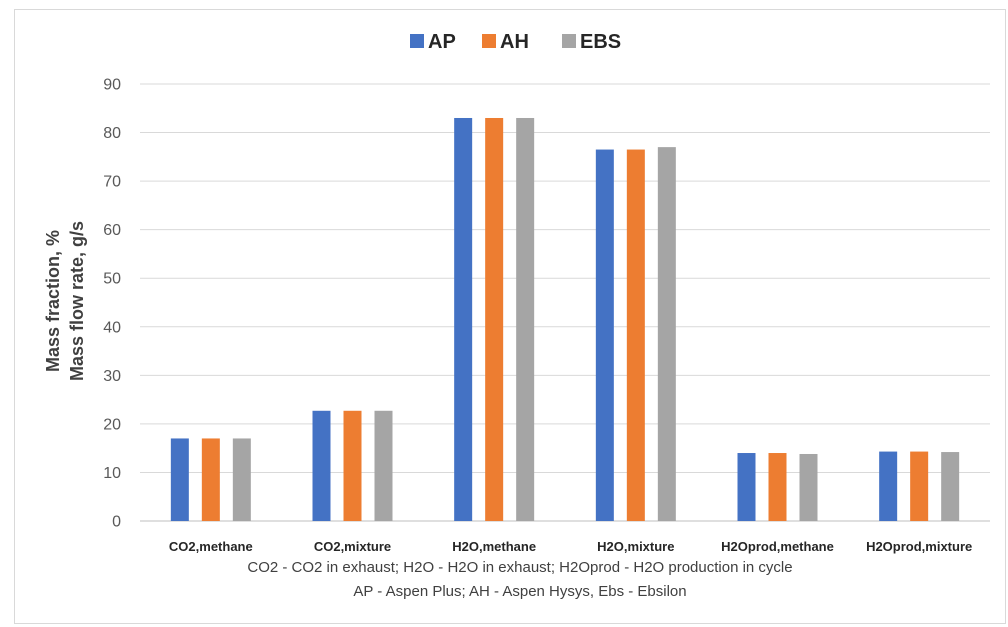  What do you see at coordinates (777, 546) in the screenshot?
I see `x-category-label: H2Oprod,methane` at bounding box center [777, 546].